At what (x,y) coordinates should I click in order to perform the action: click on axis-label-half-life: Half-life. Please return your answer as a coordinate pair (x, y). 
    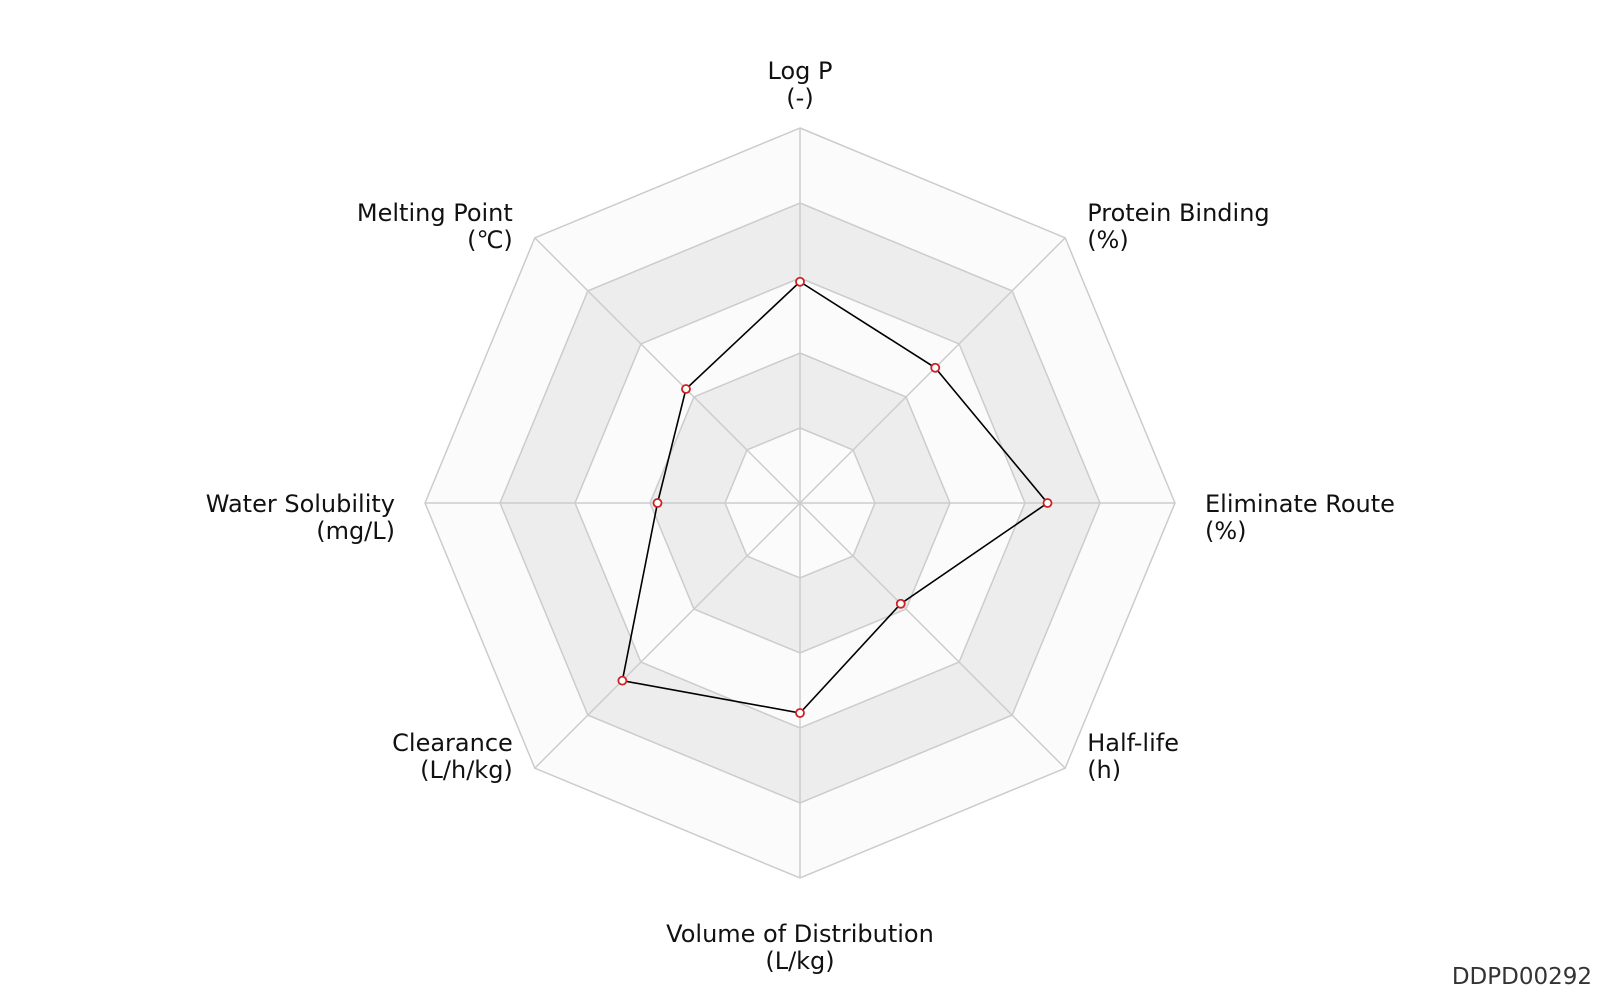
    Looking at the image, I should click on (1133, 743).